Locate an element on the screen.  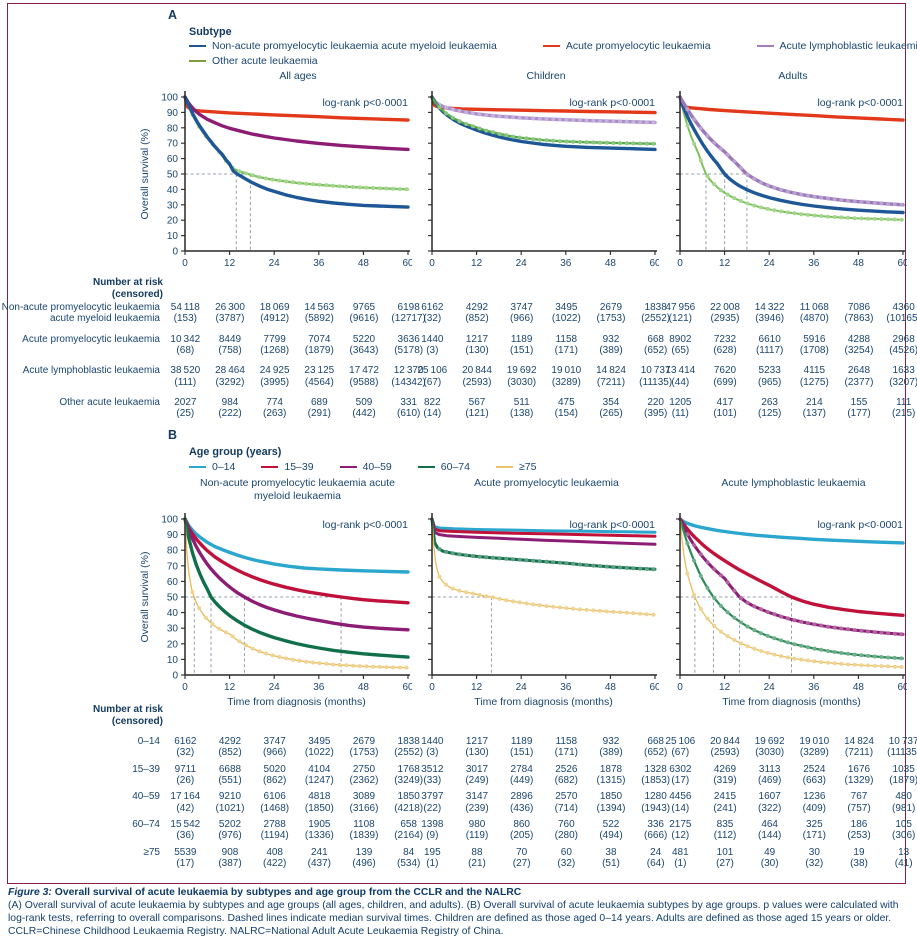
risk-header-line1: Number at risk is located at coordinates (127, 709).